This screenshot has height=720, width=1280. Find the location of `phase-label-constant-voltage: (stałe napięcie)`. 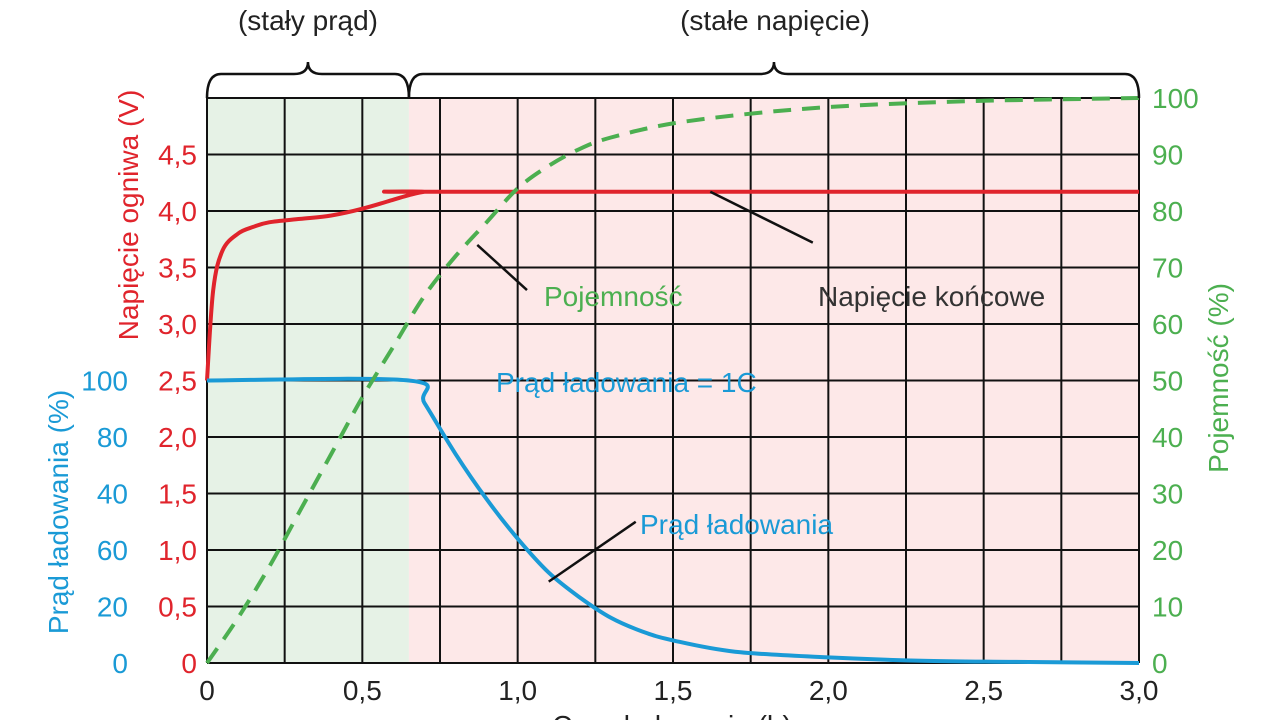

phase-label-constant-voltage: (stałe napięcie) is located at coordinates (775, 20).